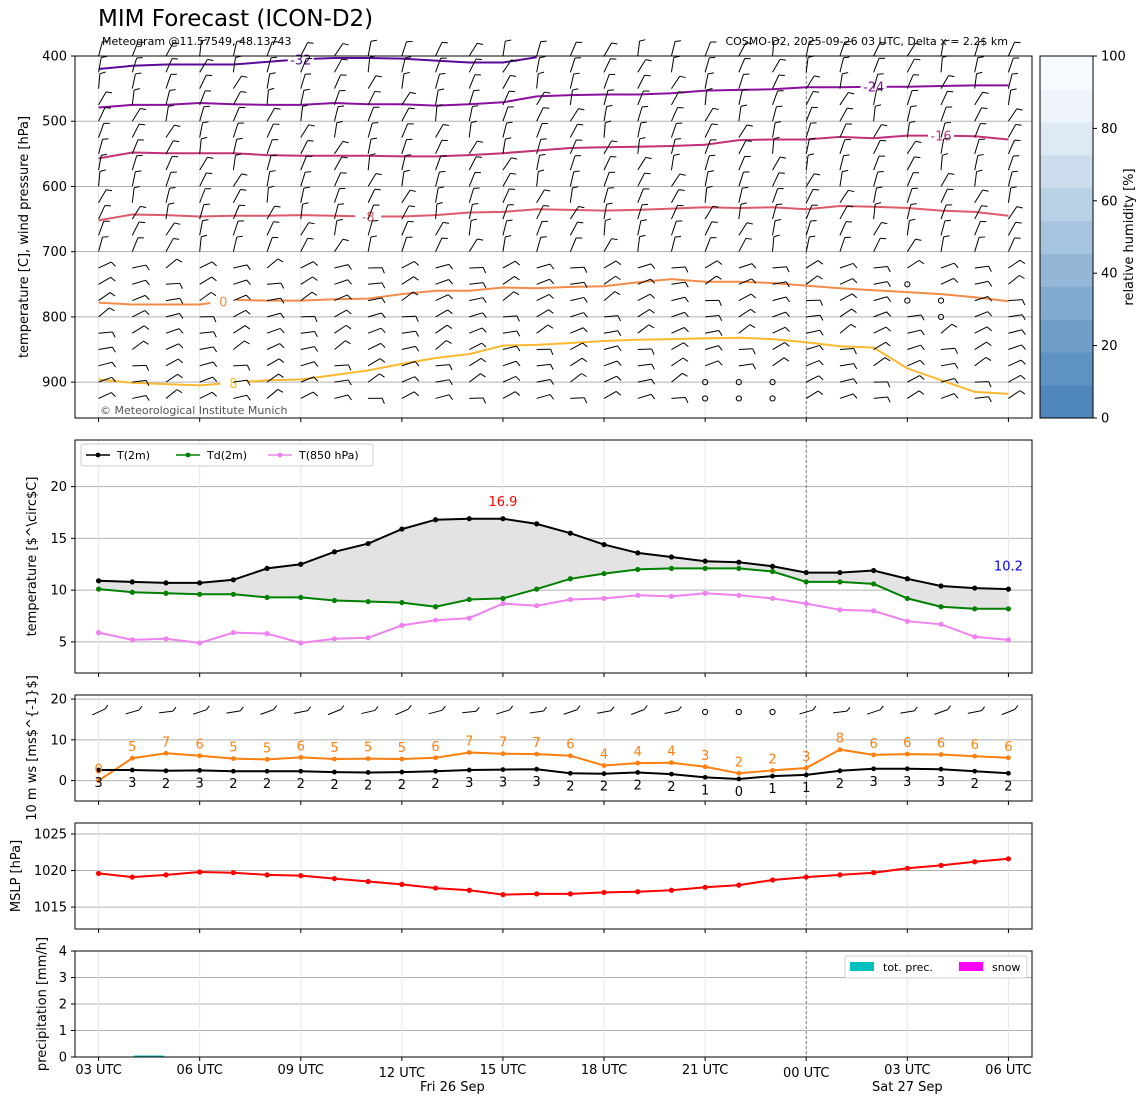 This screenshot has width=1148, height=1105. Describe the element at coordinates (402, 884) in the screenshot. I see `mslp-point` at that location.